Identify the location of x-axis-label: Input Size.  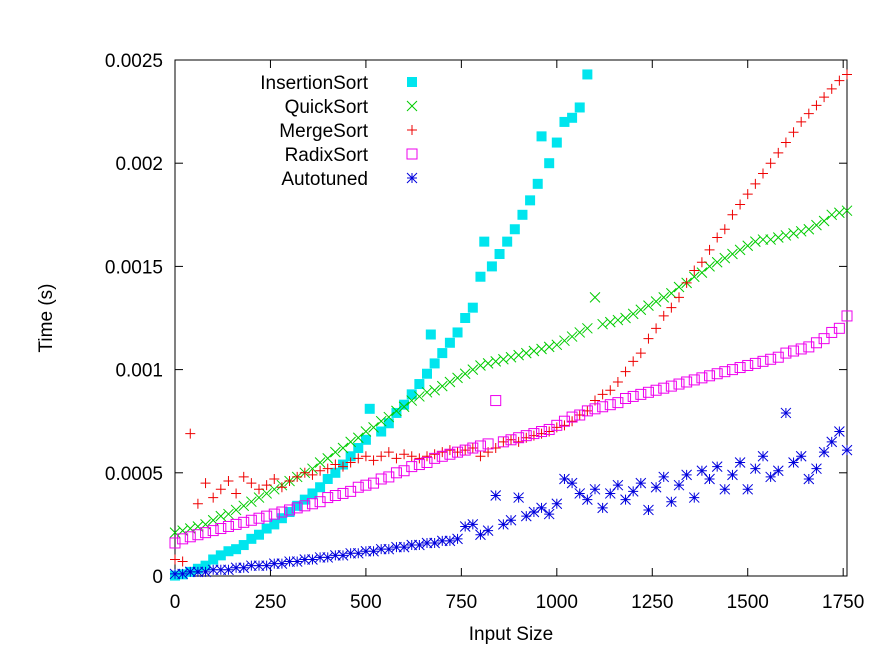
(511, 634).